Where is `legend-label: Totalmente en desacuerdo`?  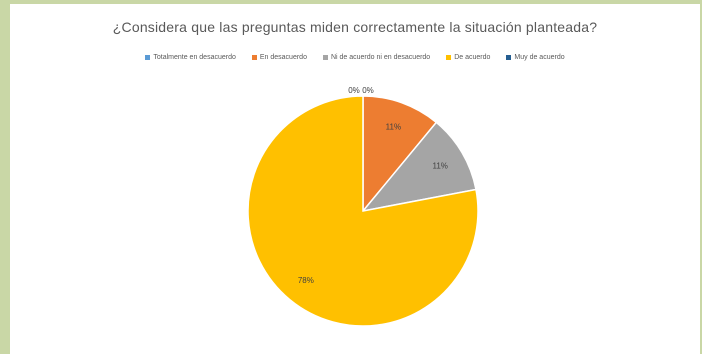 legend-label: Totalmente en desacuerdo is located at coordinates (194, 57).